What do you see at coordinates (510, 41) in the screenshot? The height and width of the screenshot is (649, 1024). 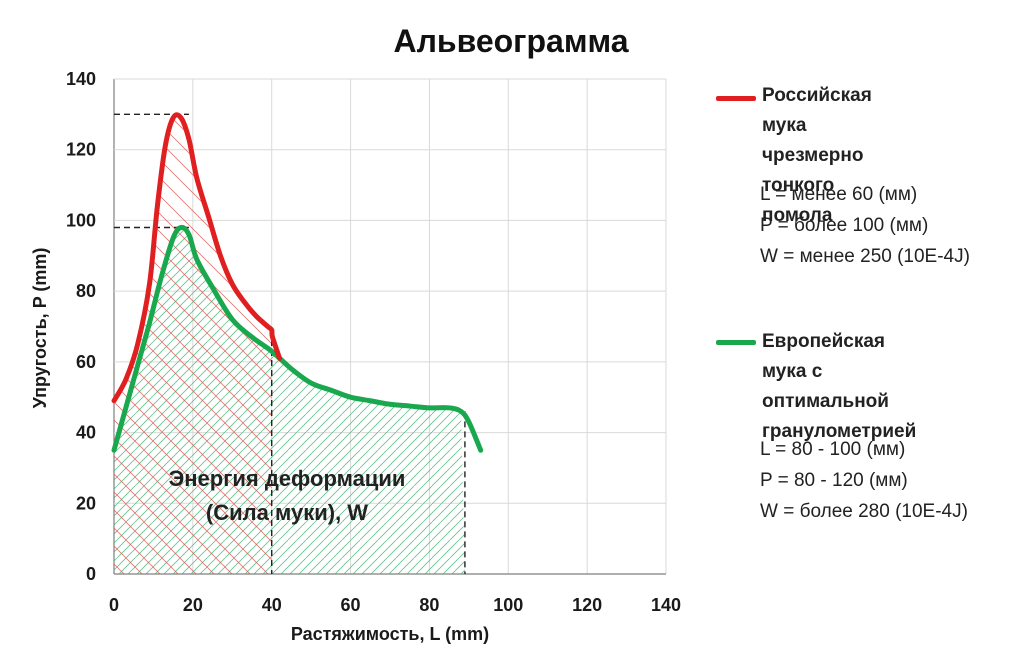 I see `chart-title: Альвеограмма` at bounding box center [510, 41].